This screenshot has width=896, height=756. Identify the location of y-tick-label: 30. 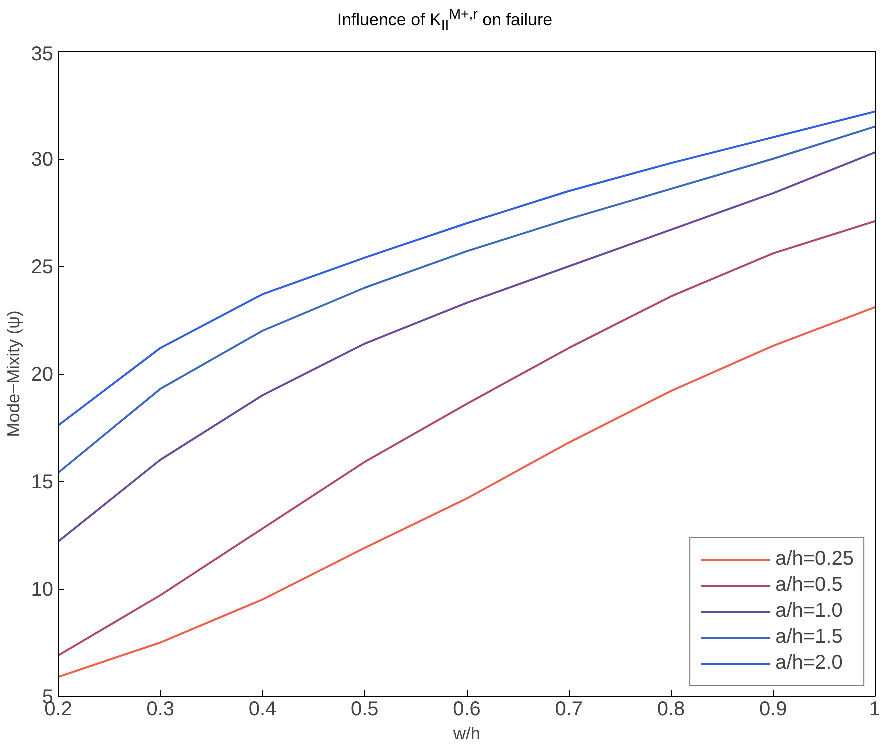
(42, 160).